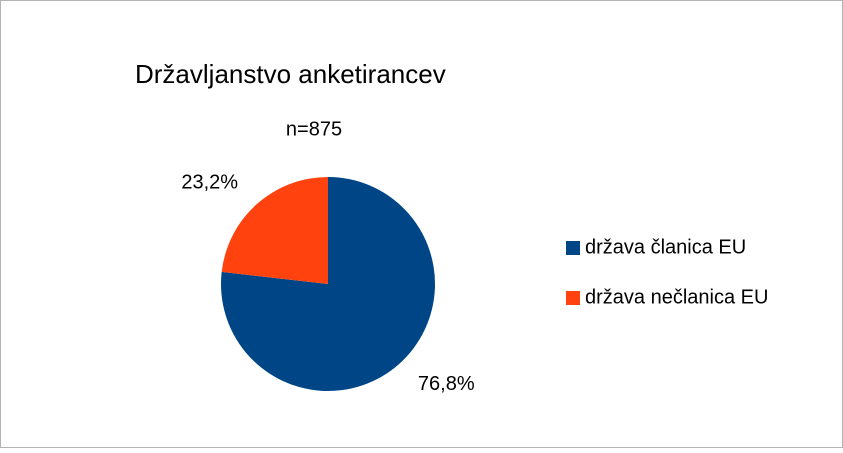  What do you see at coordinates (274, 230) in the screenshot?
I see `pie-slice` at bounding box center [274, 230].